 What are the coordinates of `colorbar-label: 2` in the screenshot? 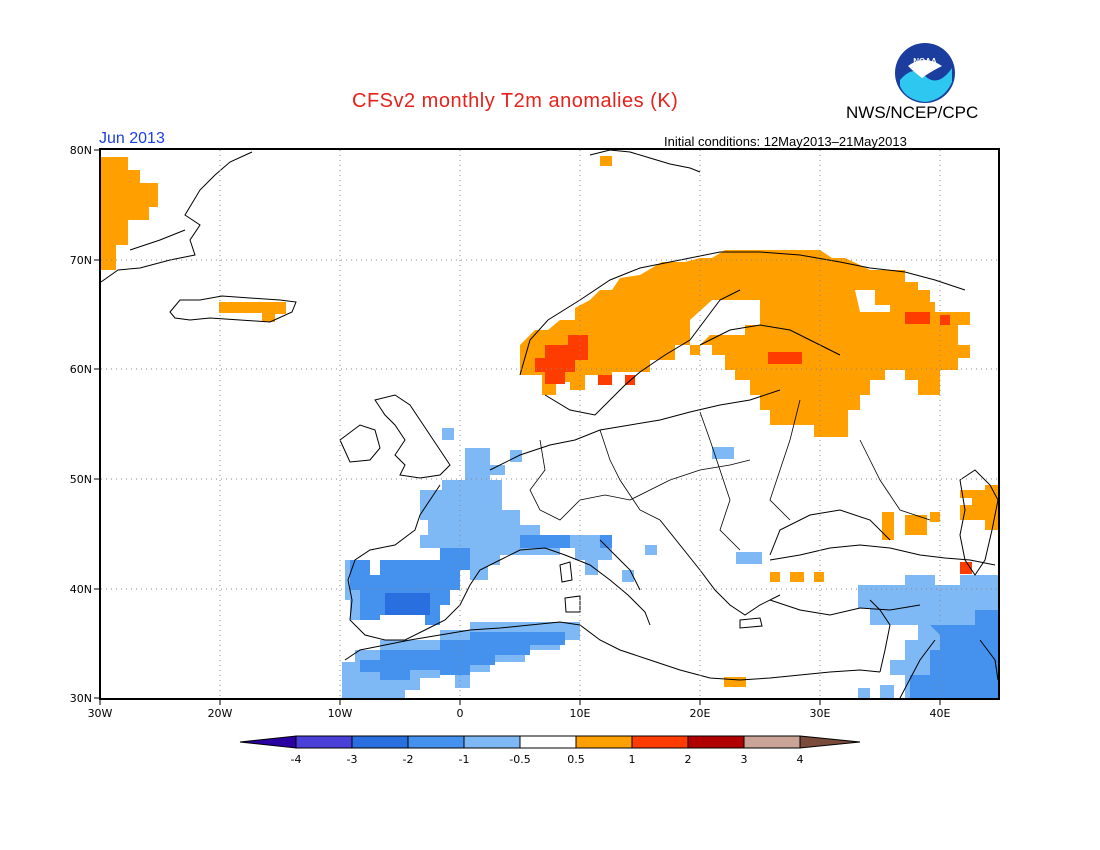 It's located at (688, 759).